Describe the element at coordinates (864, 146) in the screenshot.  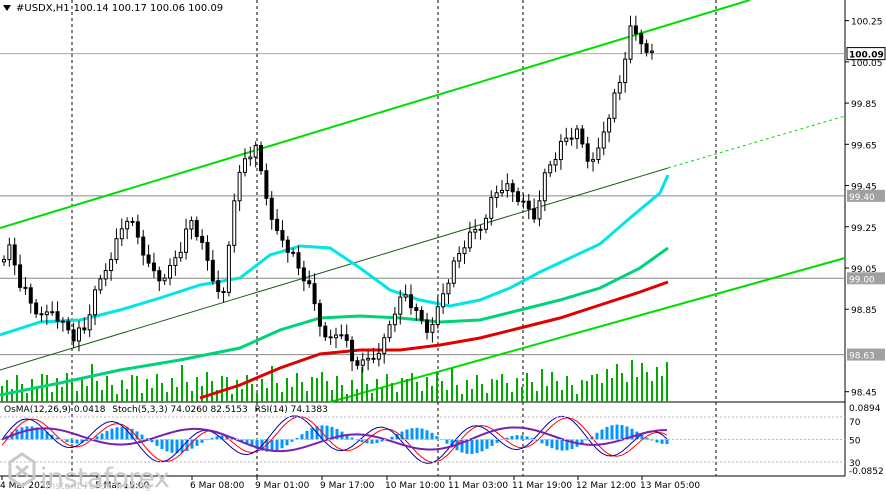
I see `price-tick-label: 99.65` at that location.